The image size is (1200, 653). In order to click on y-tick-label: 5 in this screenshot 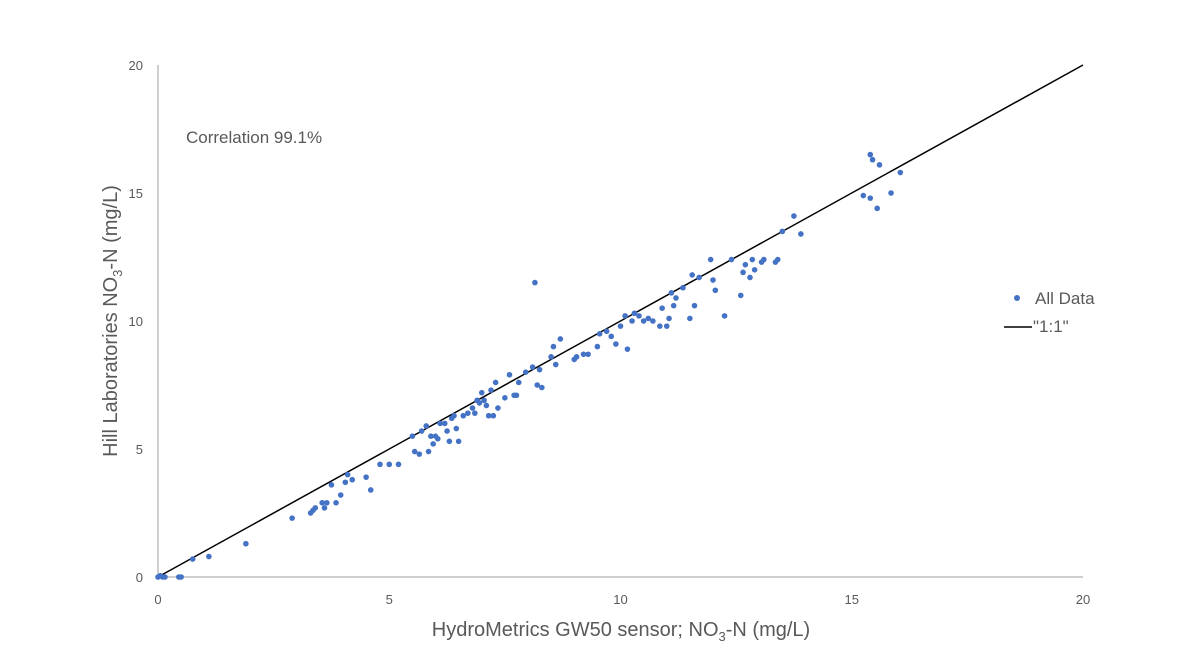, I will do `click(139, 449)`.